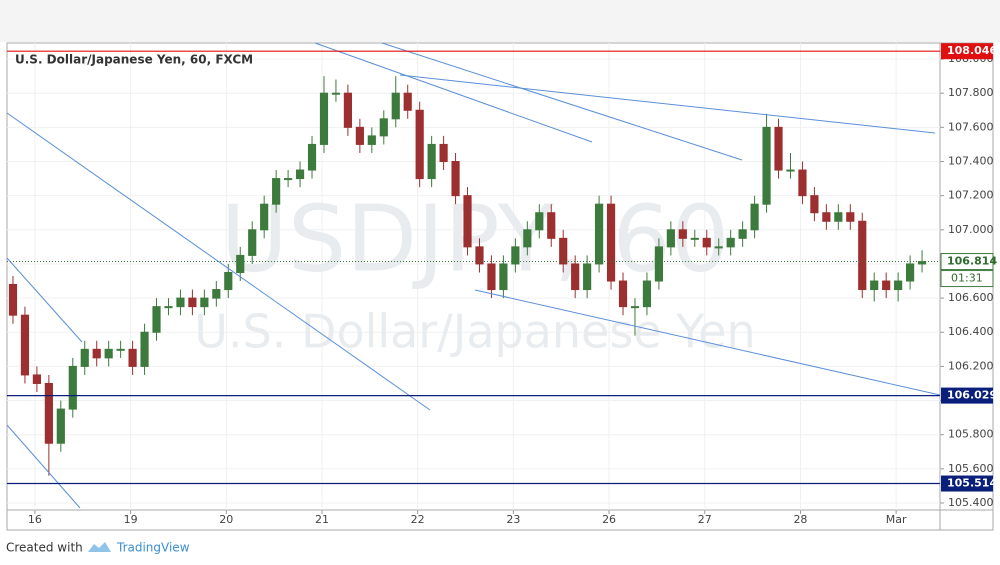  I want to click on y-tick-label: 106.600, so click(971, 297).